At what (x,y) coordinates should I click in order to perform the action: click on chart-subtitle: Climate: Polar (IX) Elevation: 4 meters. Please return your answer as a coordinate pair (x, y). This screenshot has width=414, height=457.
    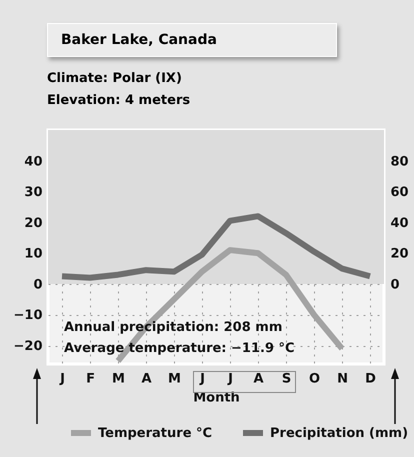
    Looking at the image, I should click on (118, 90).